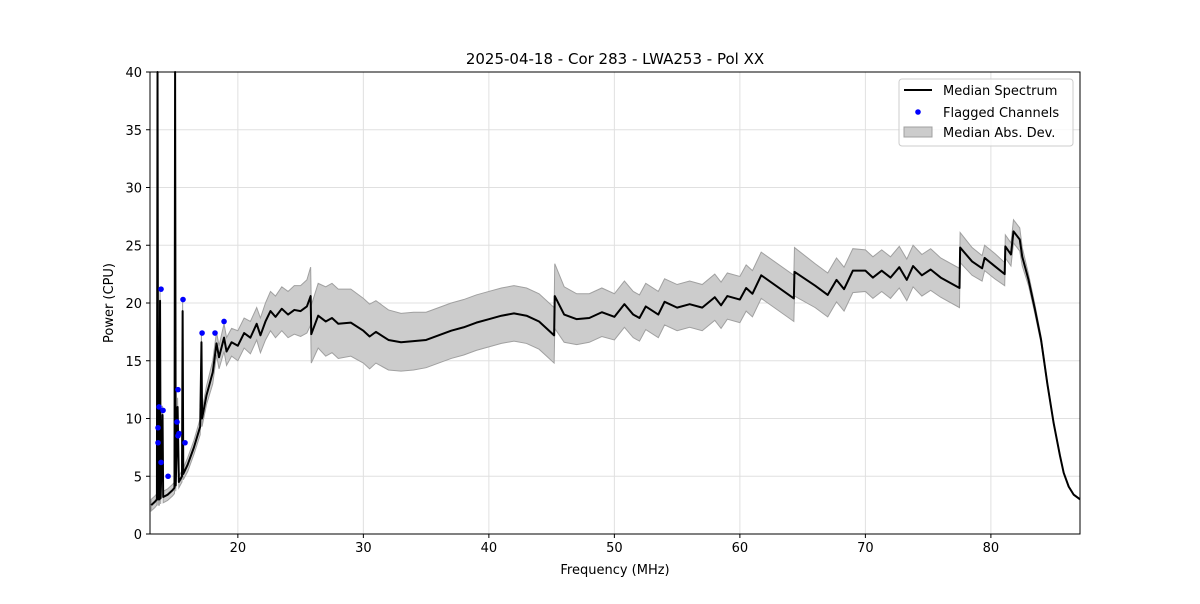 The image size is (1200, 604). What do you see at coordinates (918, 132) in the screenshot?
I see `legend-fill-swatch` at bounding box center [918, 132].